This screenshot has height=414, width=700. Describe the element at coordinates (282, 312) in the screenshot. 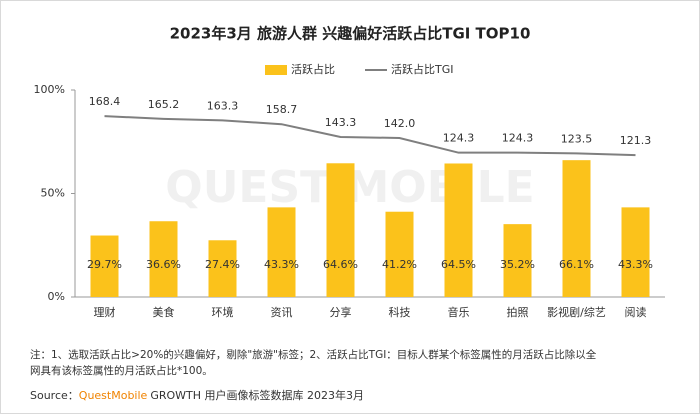

I see `x-tick-label: 资讯` at that location.